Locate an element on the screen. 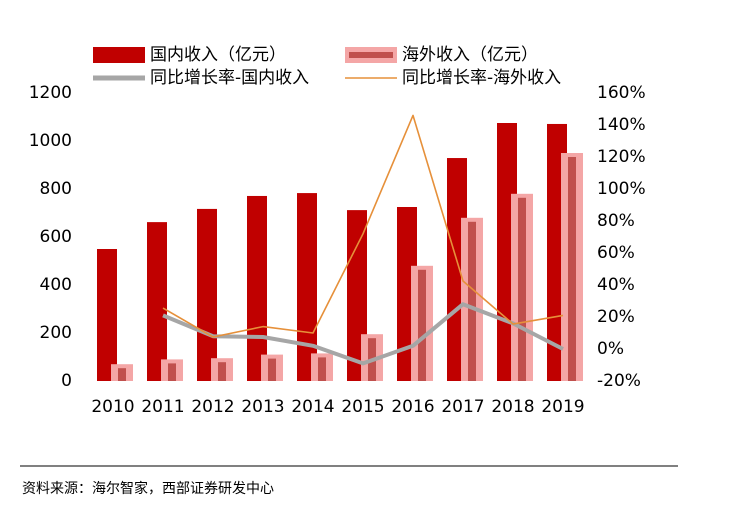 The image size is (754, 519). x-tick-label: 2015 is located at coordinates (362, 407).